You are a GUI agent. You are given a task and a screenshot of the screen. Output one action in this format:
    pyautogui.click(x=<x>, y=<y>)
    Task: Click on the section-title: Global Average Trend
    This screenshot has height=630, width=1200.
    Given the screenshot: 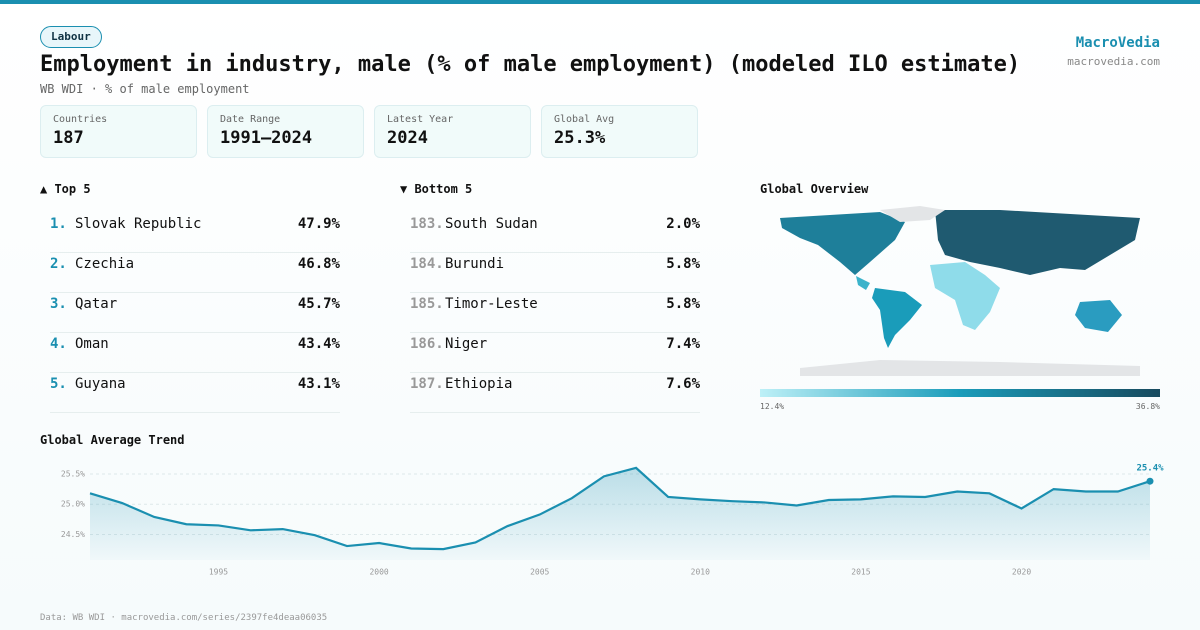 What is the action you would take?
    pyautogui.click(x=112, y=440)
    